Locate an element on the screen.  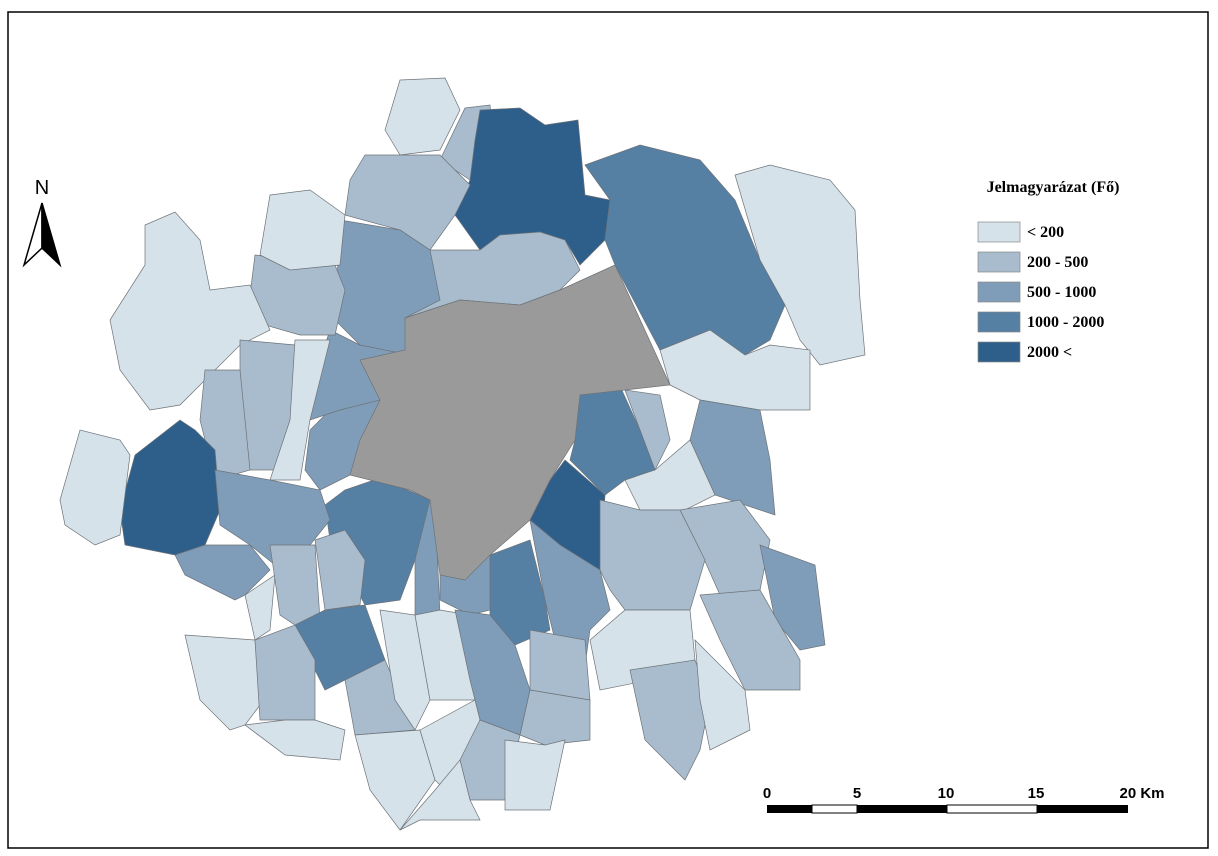
scale-label: 15 is located at coordinates (1036, 793).